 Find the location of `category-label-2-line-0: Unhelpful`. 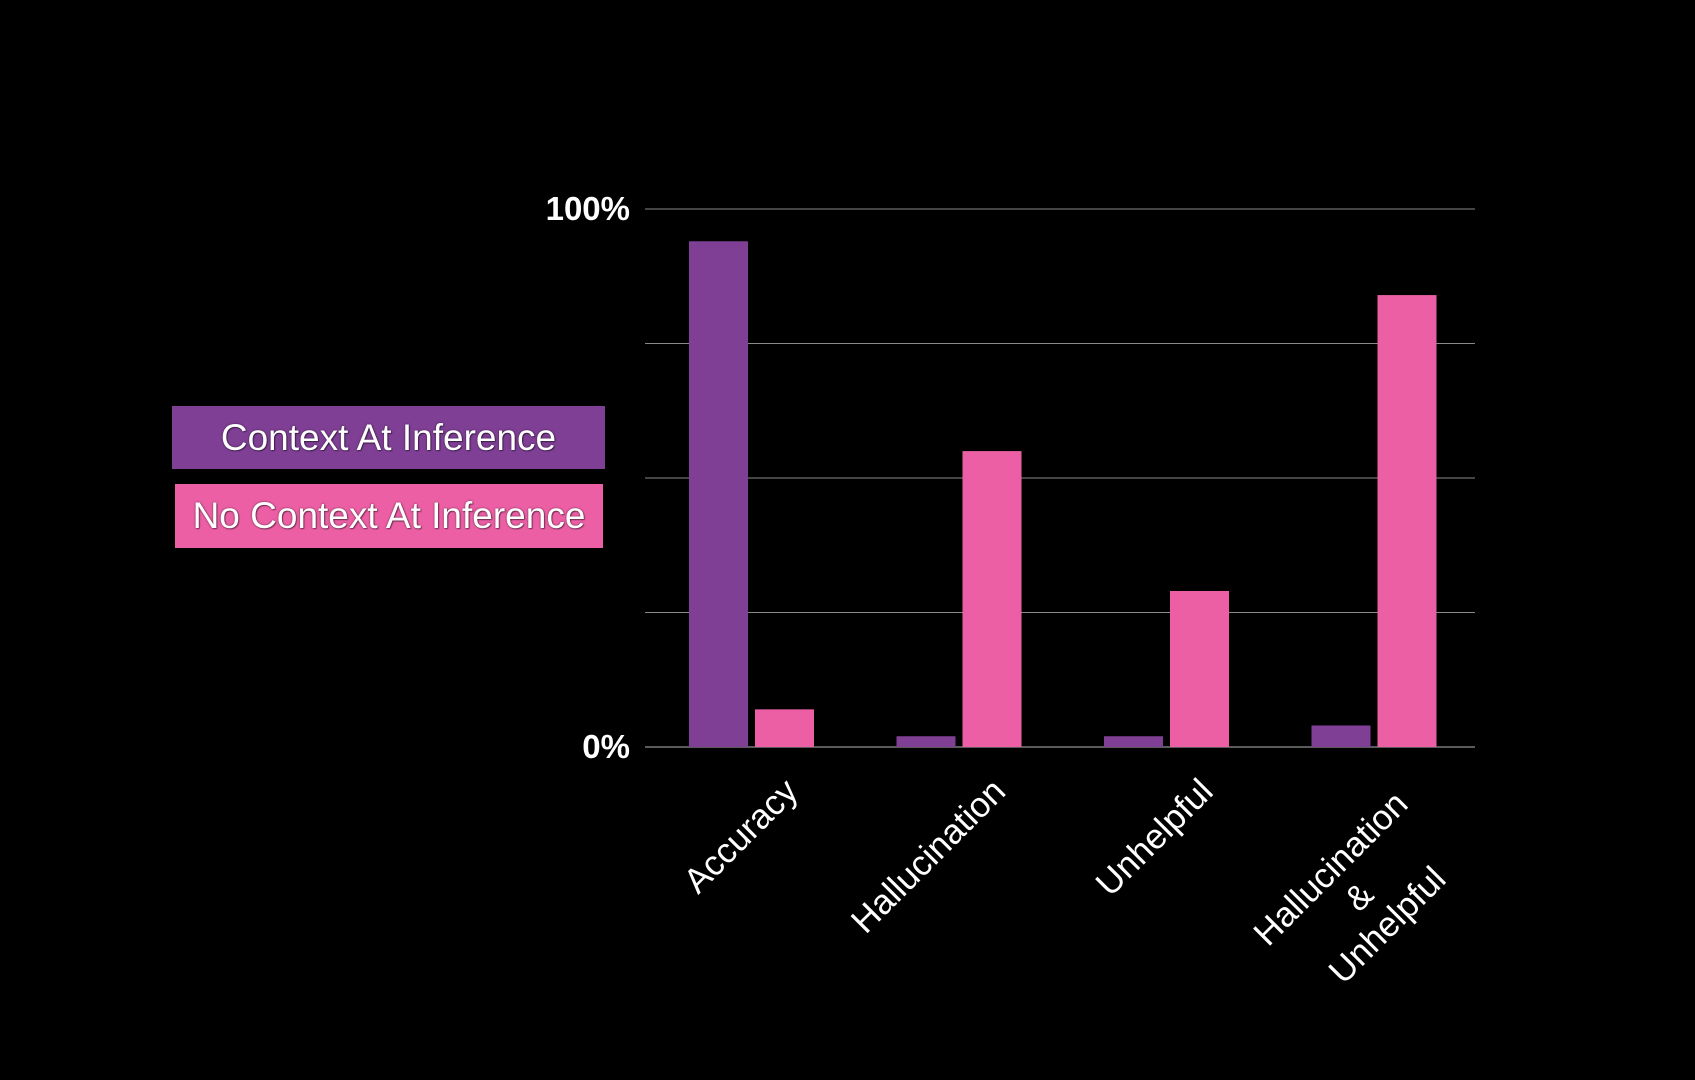

category-label-2-line-0: Unhelpful is located at coordinates (1154, 837).